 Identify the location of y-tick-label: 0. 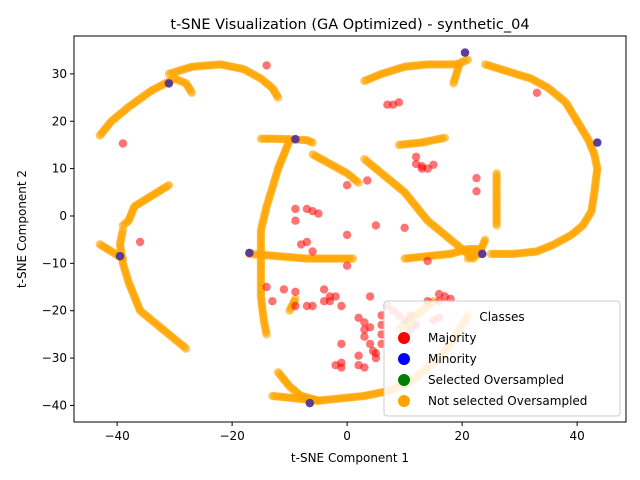
(63, 216).